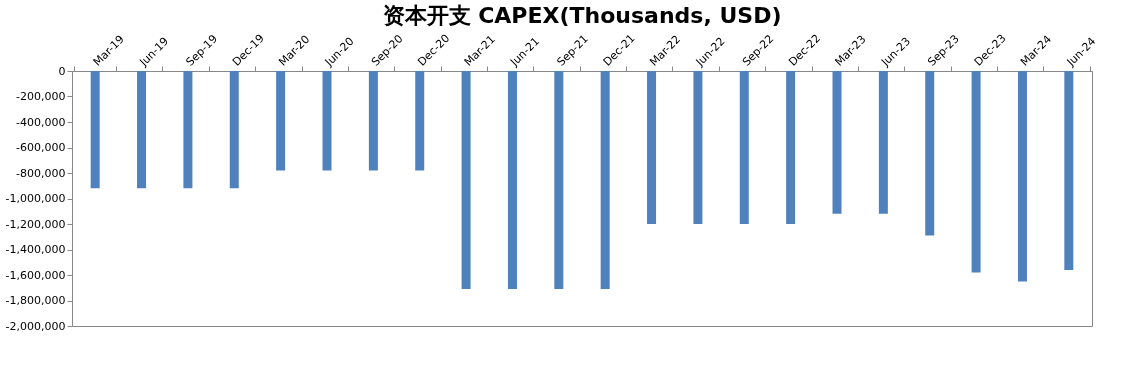 Image resolution: width=1137 pixels, height=391 pixels. Describe the element at coordinates (41, 122) in the screenshot. I see `y-tick-label: -400,000` at that location.